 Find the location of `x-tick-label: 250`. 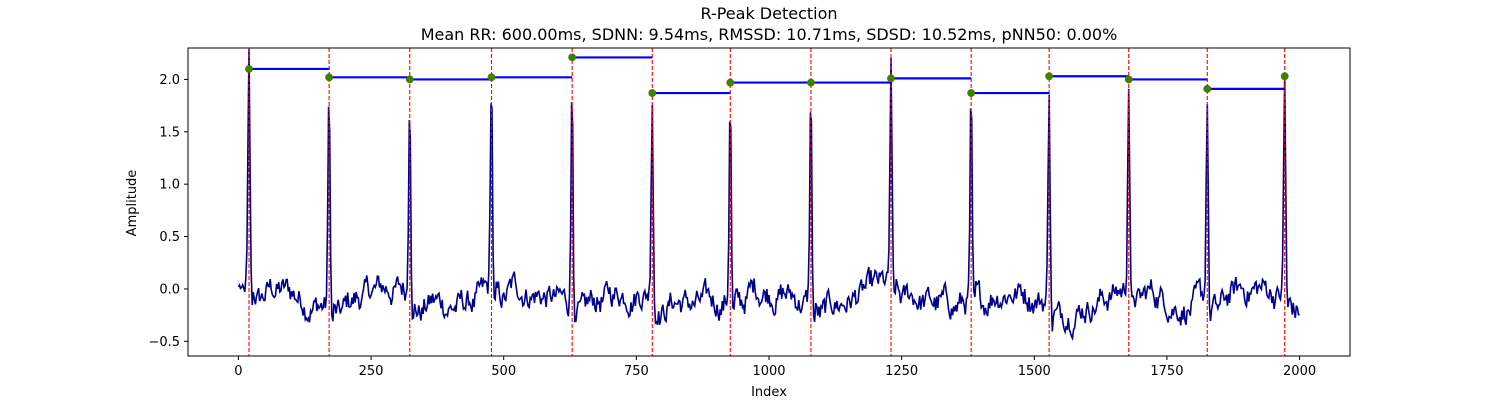

x-tick-label: 250 is located at coordinates (371, 371).